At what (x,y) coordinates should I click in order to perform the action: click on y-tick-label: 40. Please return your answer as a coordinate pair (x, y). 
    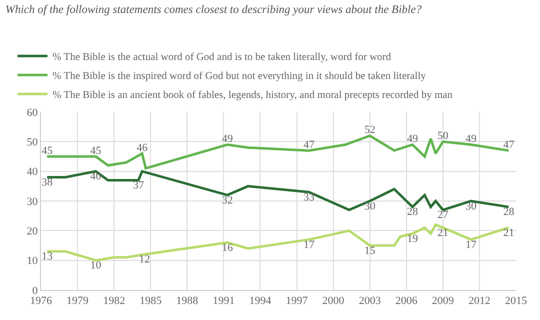
    Looking at the image, I should click on (32, 172).